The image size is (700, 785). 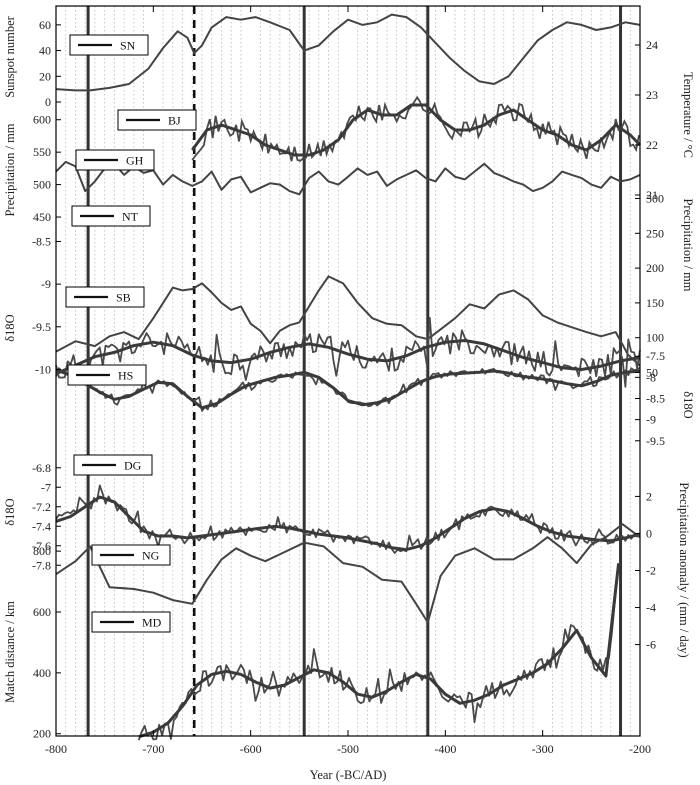 What do you see at coordinates (445, 749) in the screenshot?
I see `x-tick-label: -400` at bounding box center [445, 749].